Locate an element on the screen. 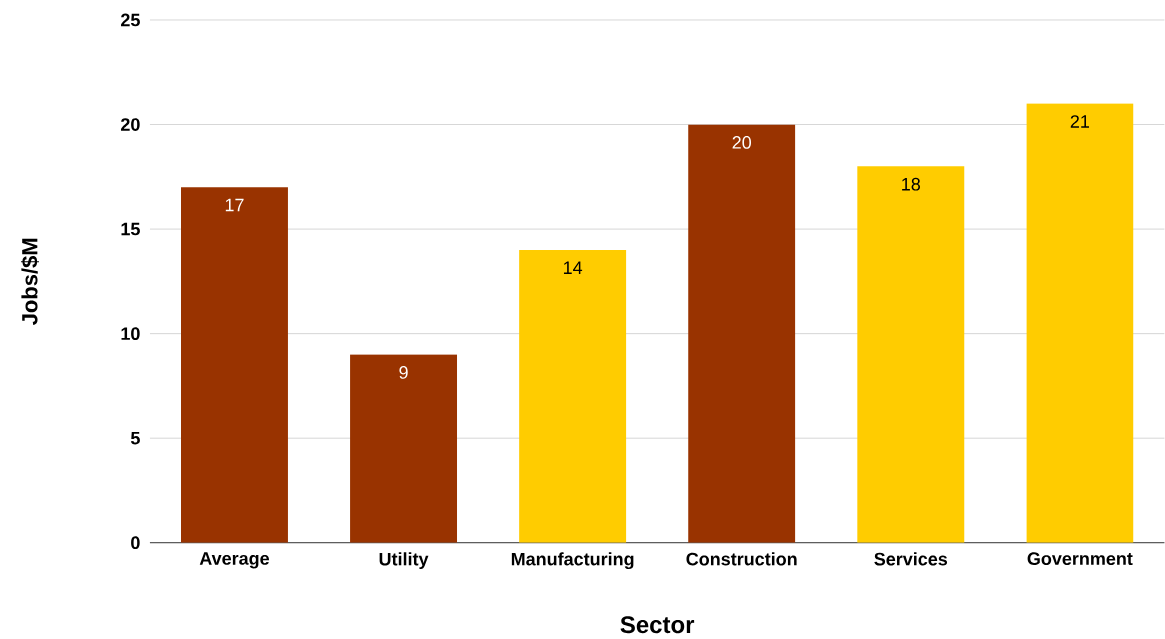 This screenshot has height=639, width=1165. data-label: 17 is located at coordinates (234, 205).